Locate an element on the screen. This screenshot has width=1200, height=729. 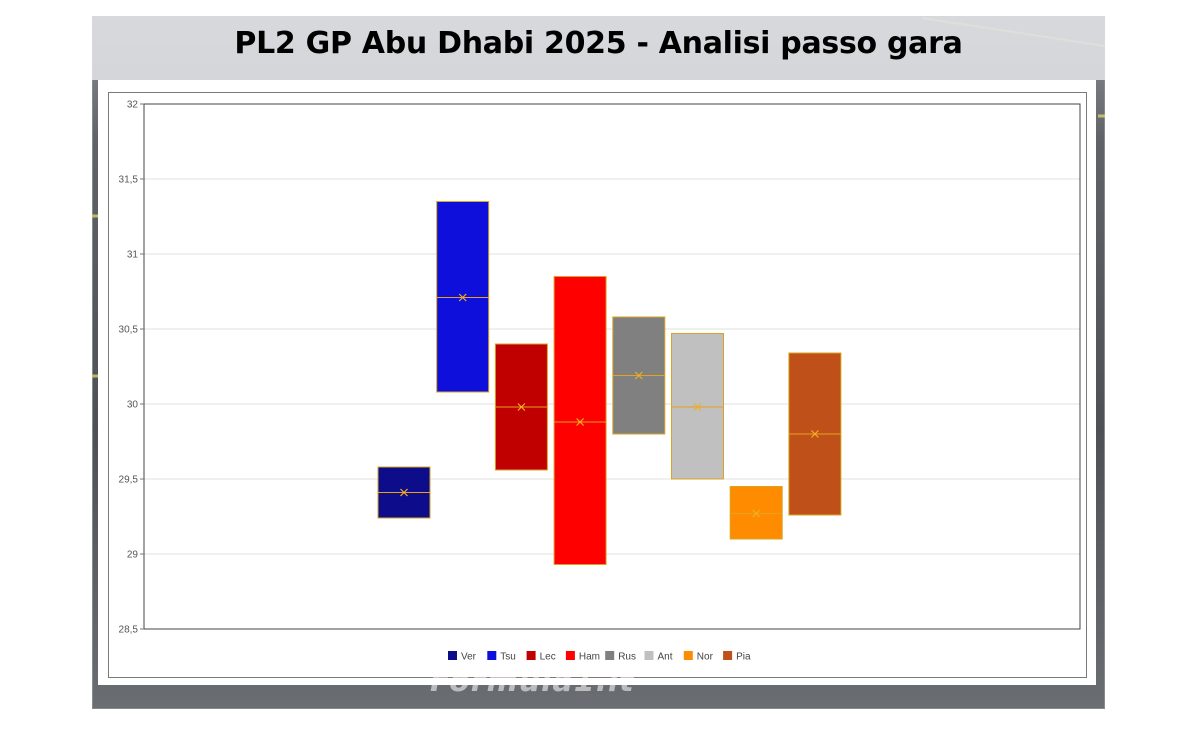
legend-item-rus: Rus is located at coordinates (620, 657).